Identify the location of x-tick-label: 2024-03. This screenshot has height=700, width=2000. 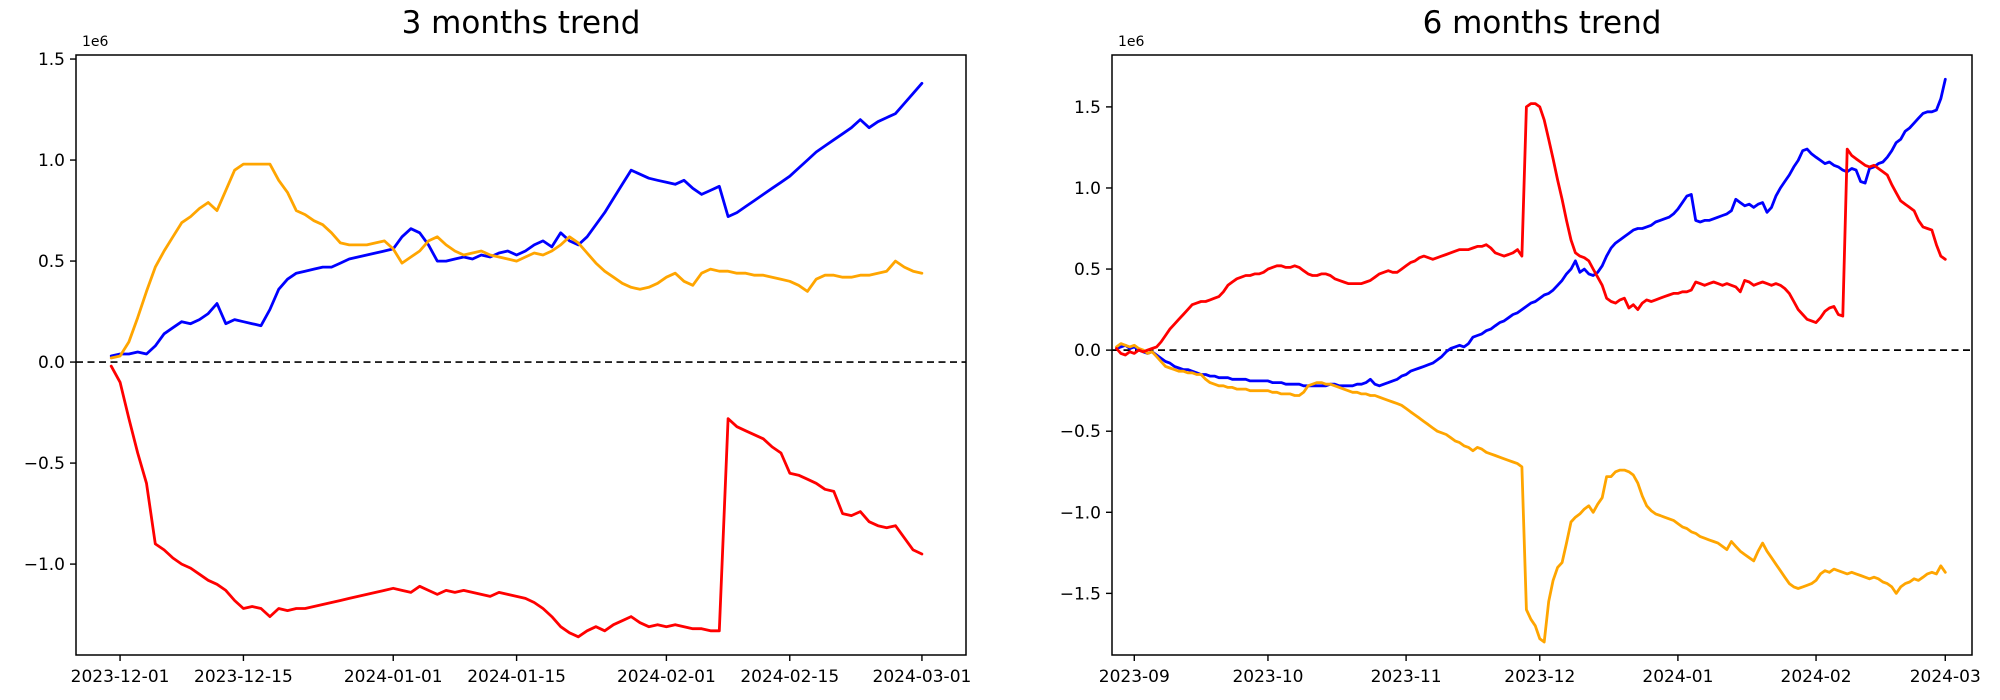
(1945, 677).